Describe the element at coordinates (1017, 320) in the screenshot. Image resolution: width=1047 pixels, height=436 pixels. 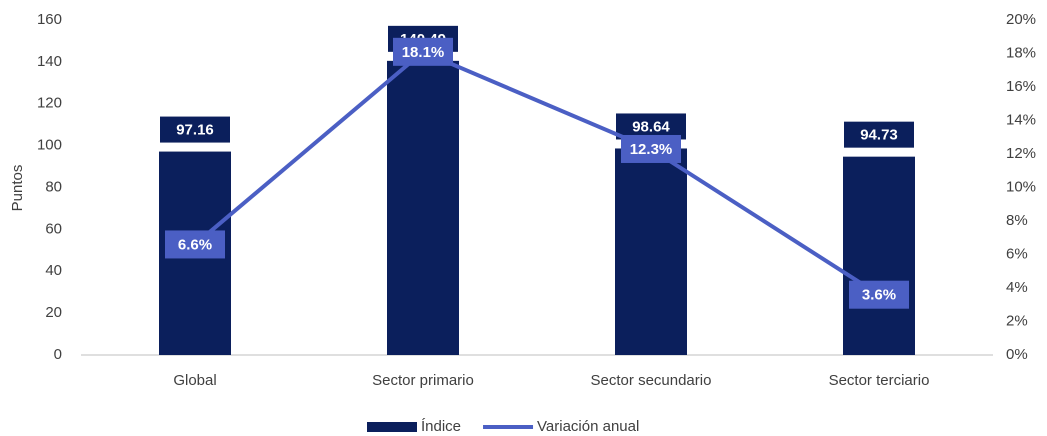
I see `y2-tick-label: 2%` at that location.